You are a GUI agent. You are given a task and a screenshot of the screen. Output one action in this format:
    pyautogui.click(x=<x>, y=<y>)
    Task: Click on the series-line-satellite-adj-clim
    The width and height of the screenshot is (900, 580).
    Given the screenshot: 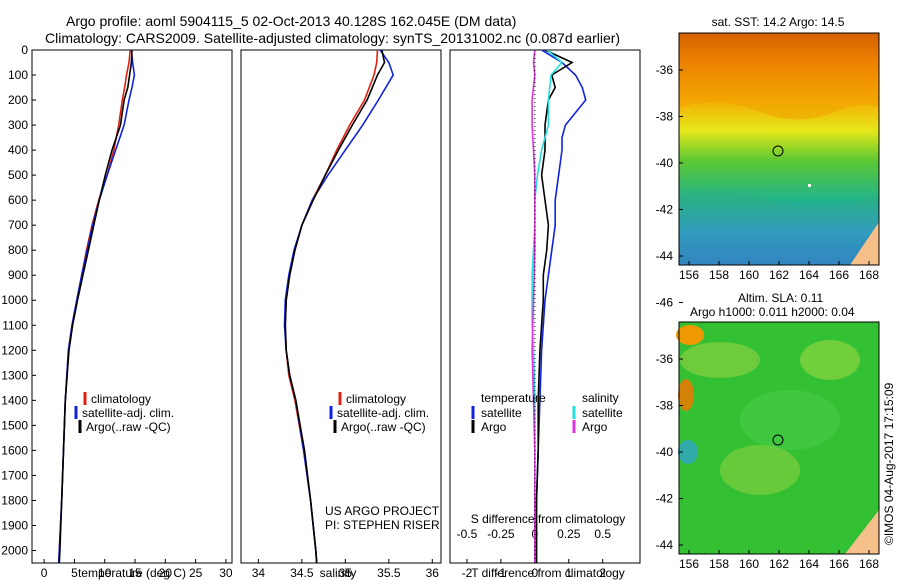 What is the action you would take?
    pyautogui.click(x=96, y=306)
    